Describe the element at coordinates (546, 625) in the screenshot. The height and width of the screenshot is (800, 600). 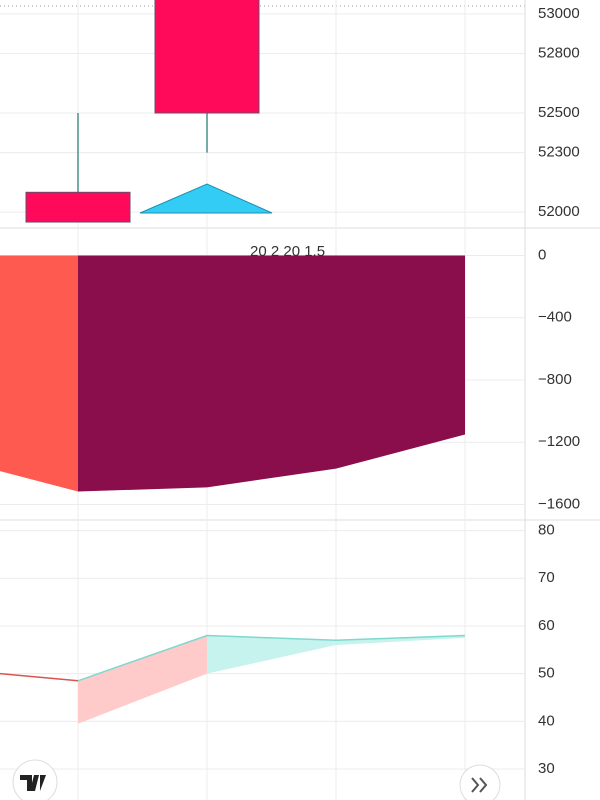
I see `y-tick-label: 60` at that location.